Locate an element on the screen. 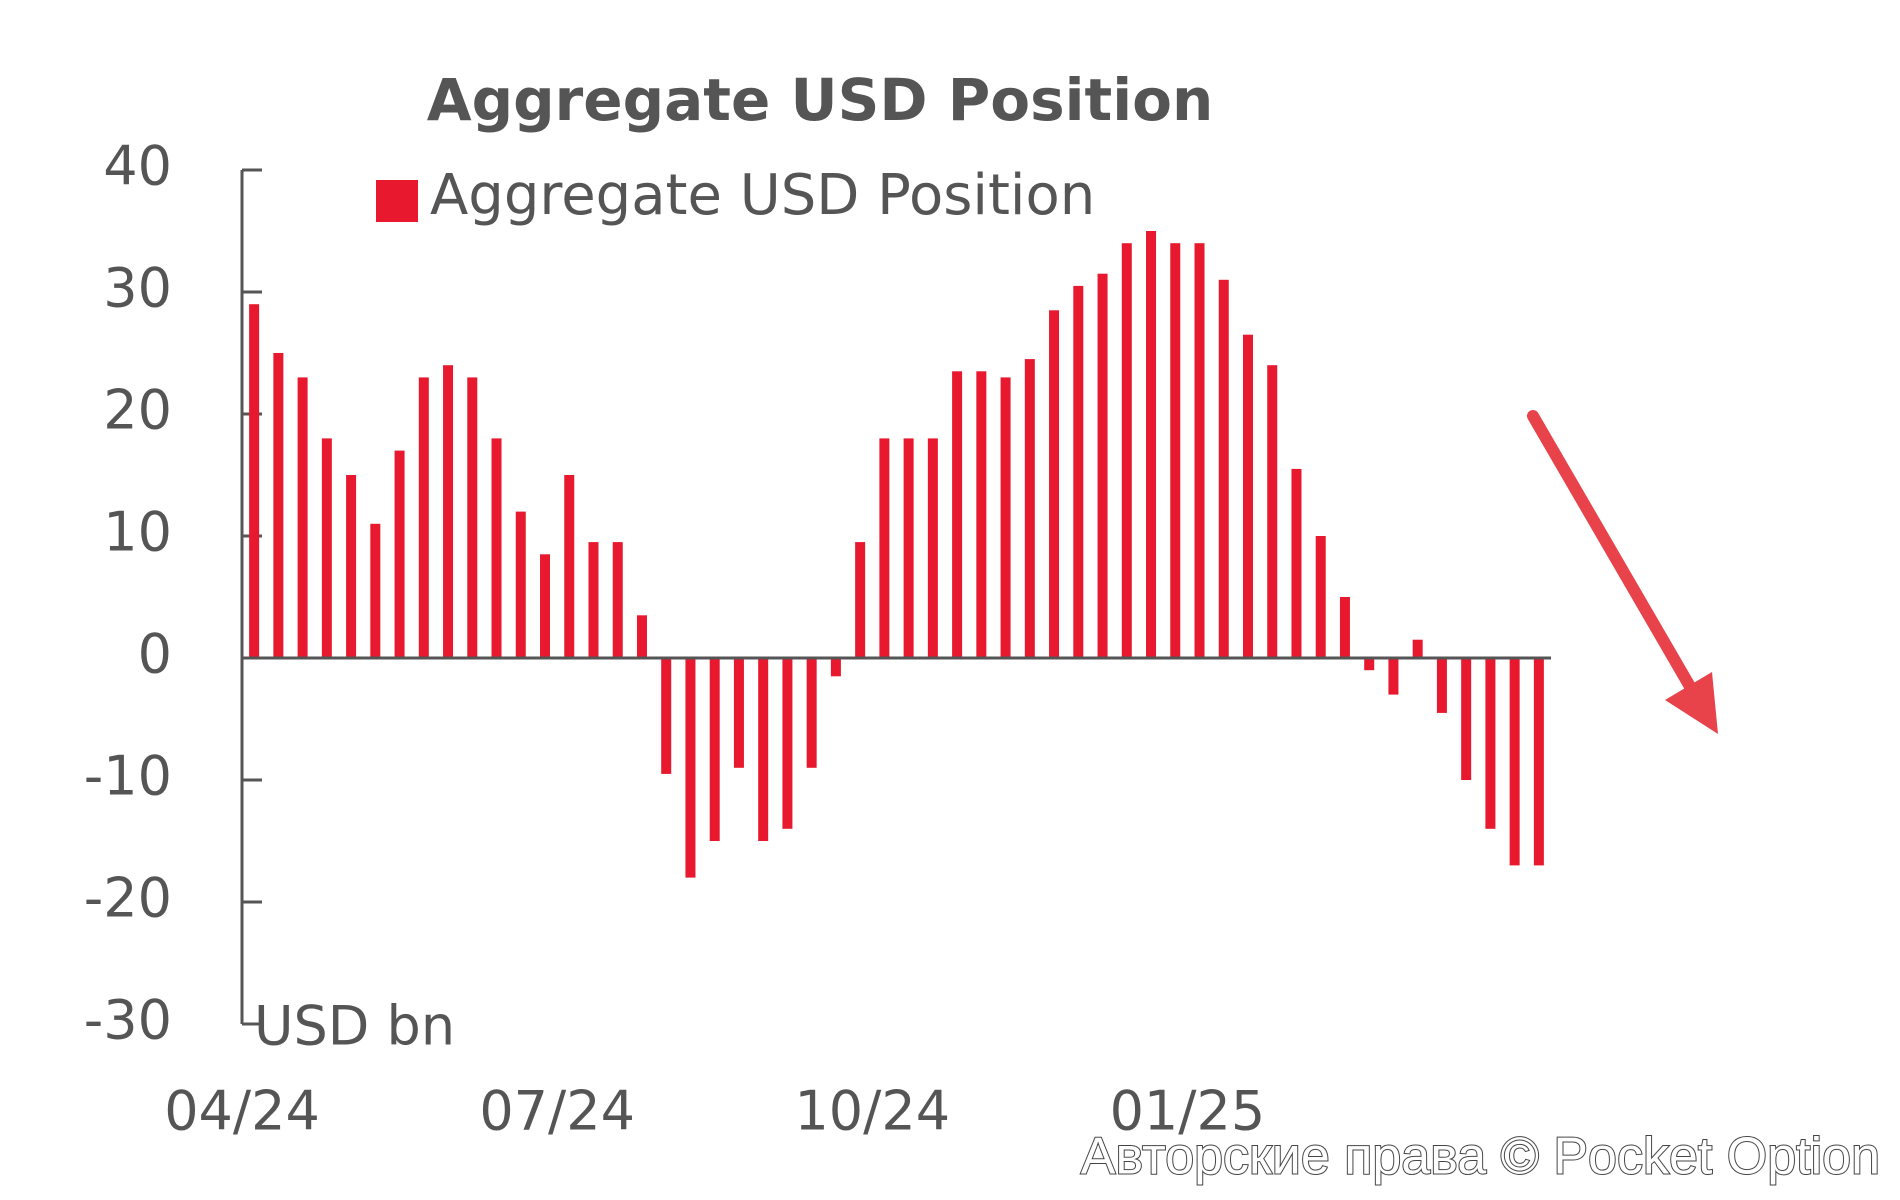 The image size is (1900, 1200). y-tick-label: -30 is located at coordinates (128, 1020).